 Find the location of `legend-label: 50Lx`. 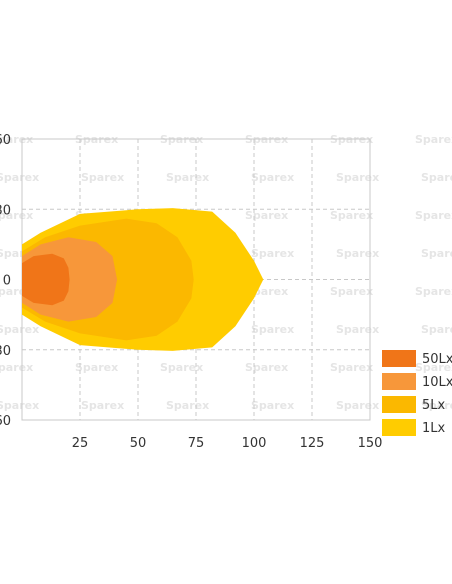

legend-label: 50Lx is located at coordinates (437, 359).